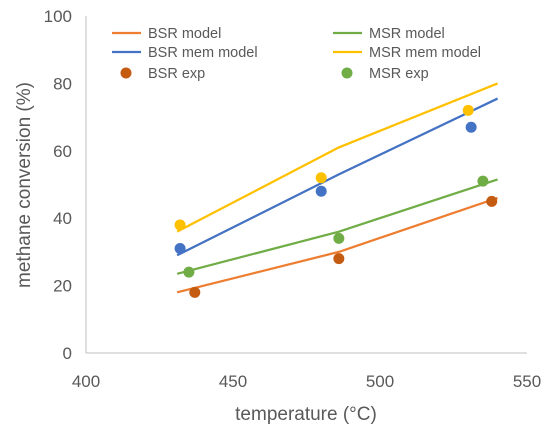 The image size is (550, 435). Describe the element at coordinates (184, 34) in the screenshot. I see `legend-label-0: BSR model` at that location.